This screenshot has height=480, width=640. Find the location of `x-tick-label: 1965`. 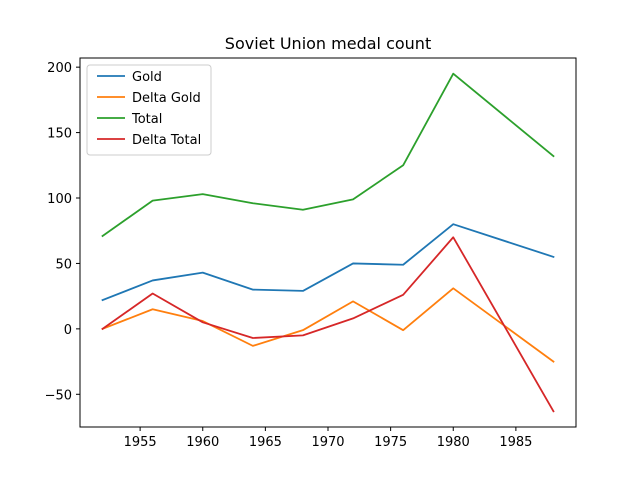

x-tick-label: 1965 is located at coordinates (265, 442).